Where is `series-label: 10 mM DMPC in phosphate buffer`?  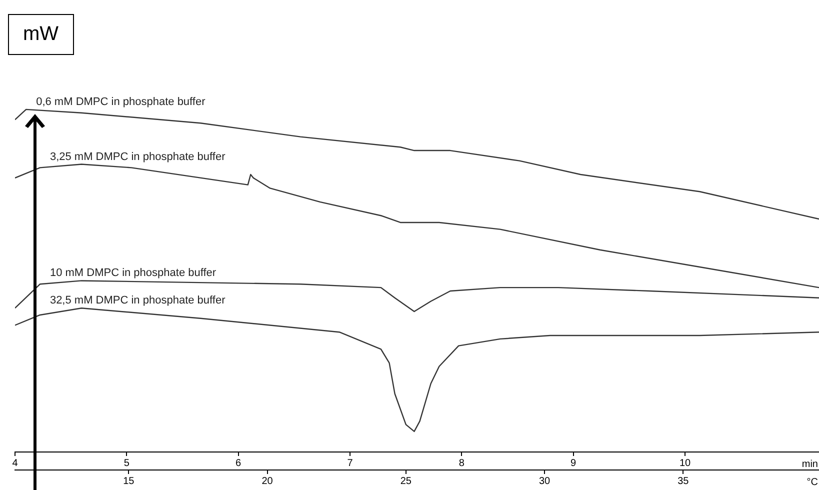 series-label: 10 mM DMPC in phosphate buffer is located at coordinates (133, 273).